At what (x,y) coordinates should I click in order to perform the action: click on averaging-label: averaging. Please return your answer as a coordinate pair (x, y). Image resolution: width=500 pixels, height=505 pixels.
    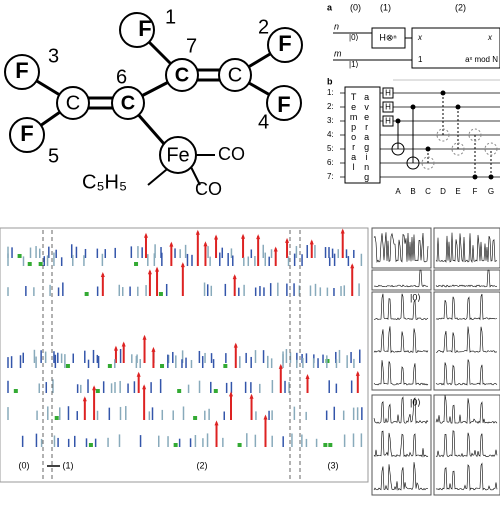
    Looking at the image, I should click on (367, 137).